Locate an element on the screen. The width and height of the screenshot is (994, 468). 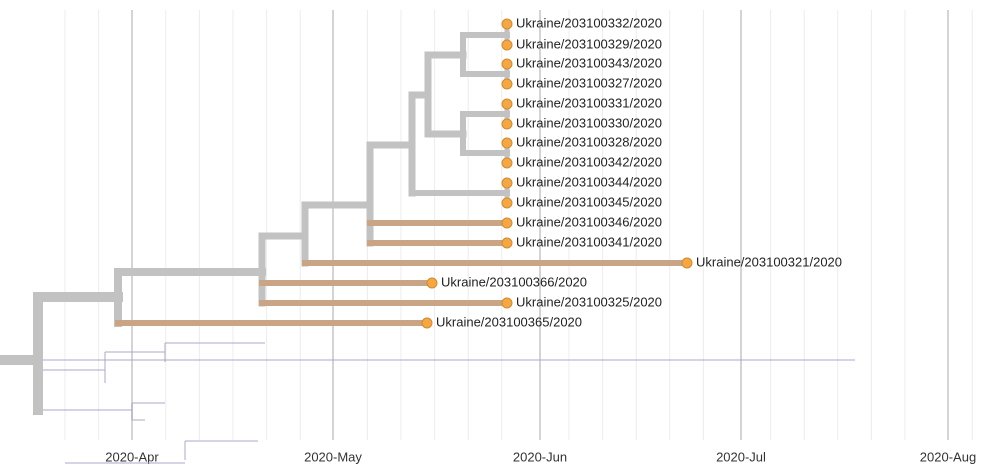
axis-tick-label: 2020-Jun is located at coordinates (540, 456).